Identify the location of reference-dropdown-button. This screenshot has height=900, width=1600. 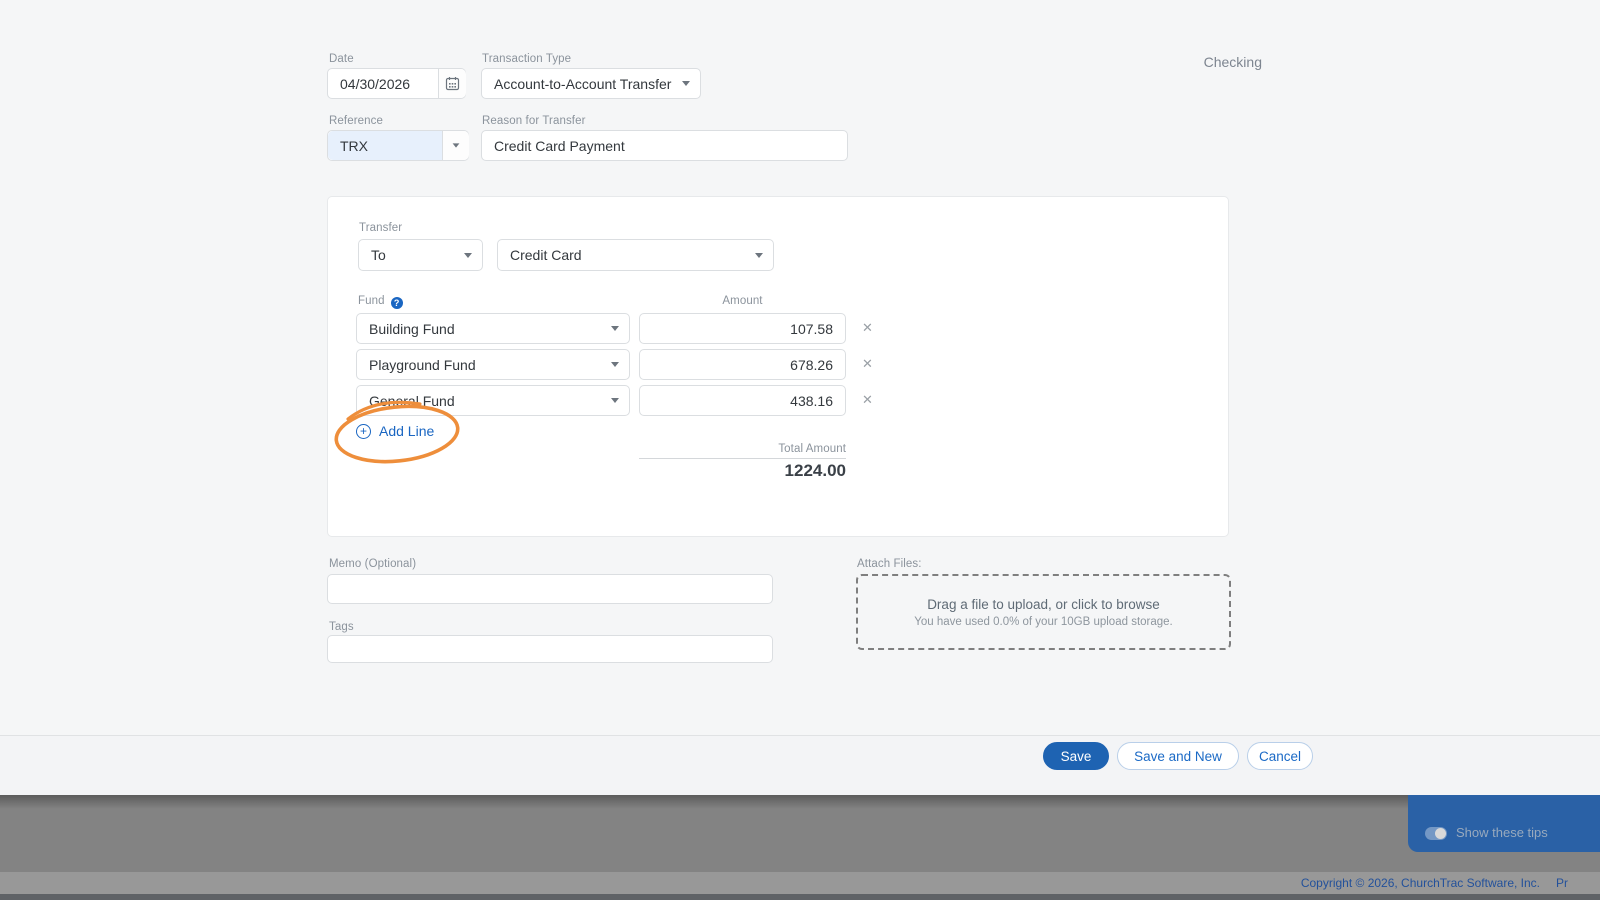
(455, 145).